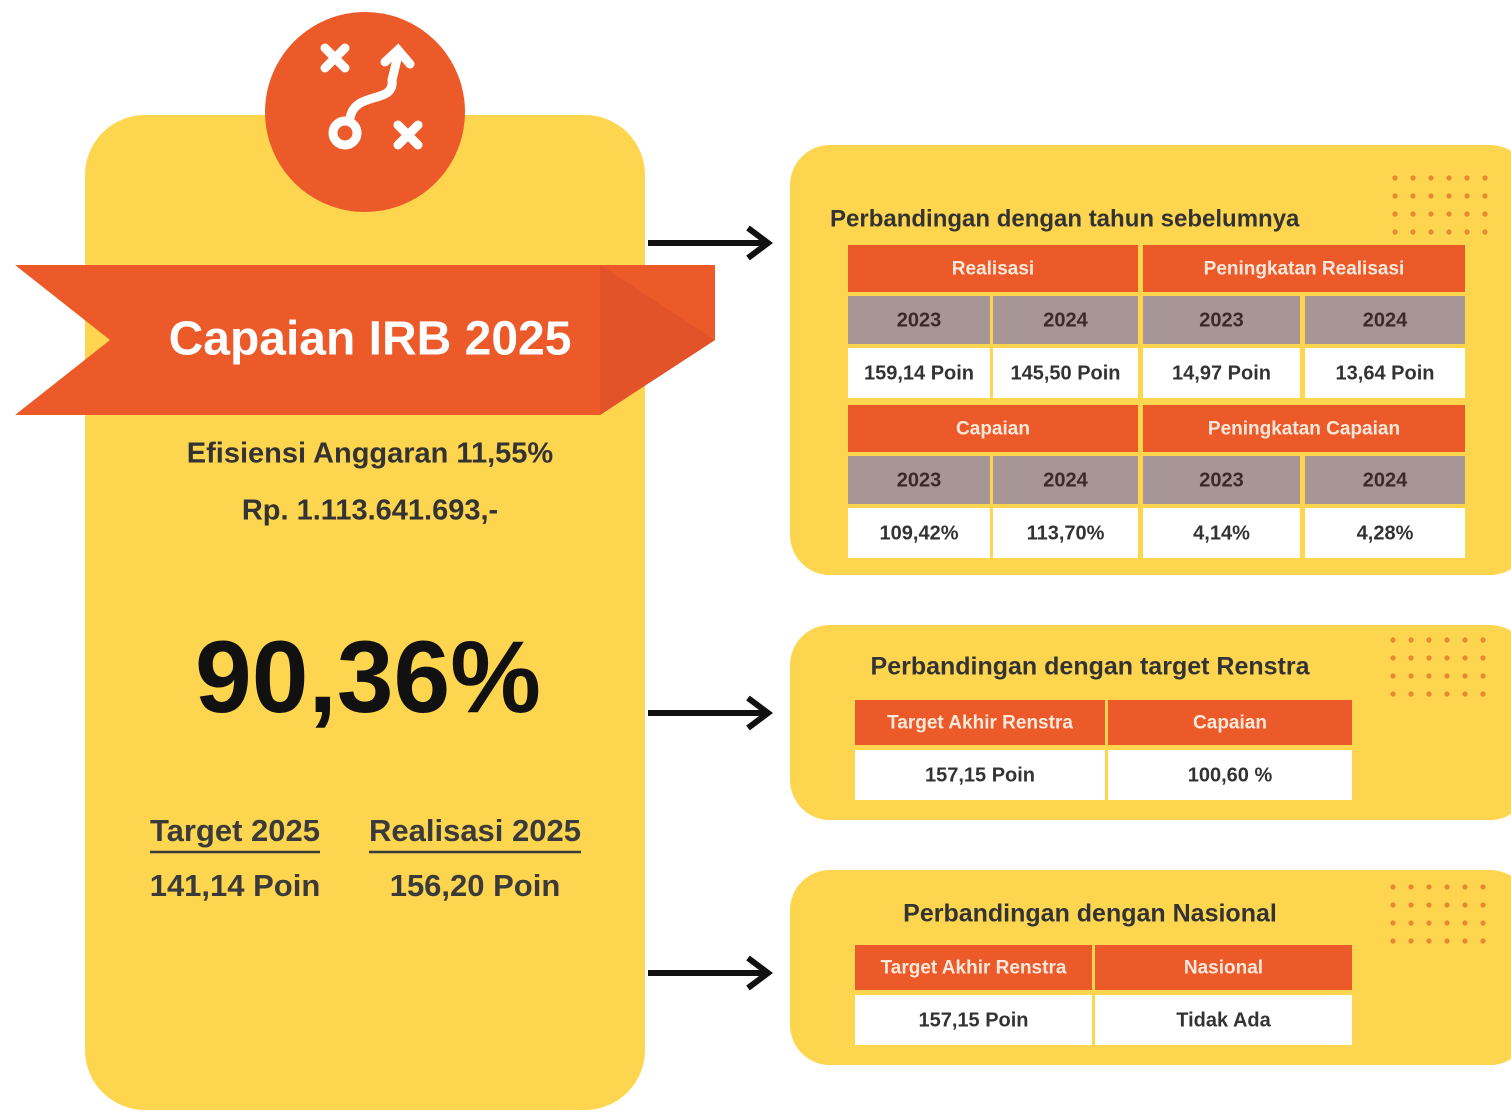 Image resolution: width=1511 pixels, height=1117 pixels. What do you see at coordinates (1090, 914) in the screenshot?
I see `panel-title: Perbandingan dengan Nasional` at bounding box center [1090, 914].